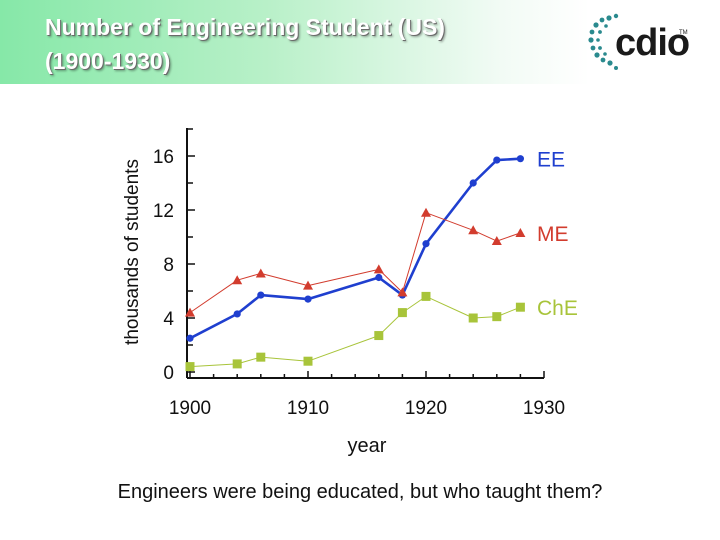 The width and height of the screenshot is (720, 540). What do you see at coordinates (553, 234) in the screenshot?
I see `series-label-me: ME` at bounding box center [553, 234].